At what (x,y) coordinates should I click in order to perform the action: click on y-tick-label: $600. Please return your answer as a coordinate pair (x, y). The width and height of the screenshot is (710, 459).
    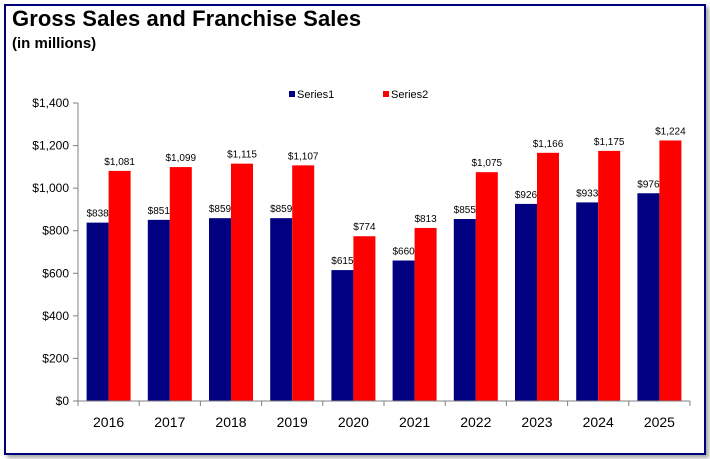
    Looking at the image, I should click on (55, 273).